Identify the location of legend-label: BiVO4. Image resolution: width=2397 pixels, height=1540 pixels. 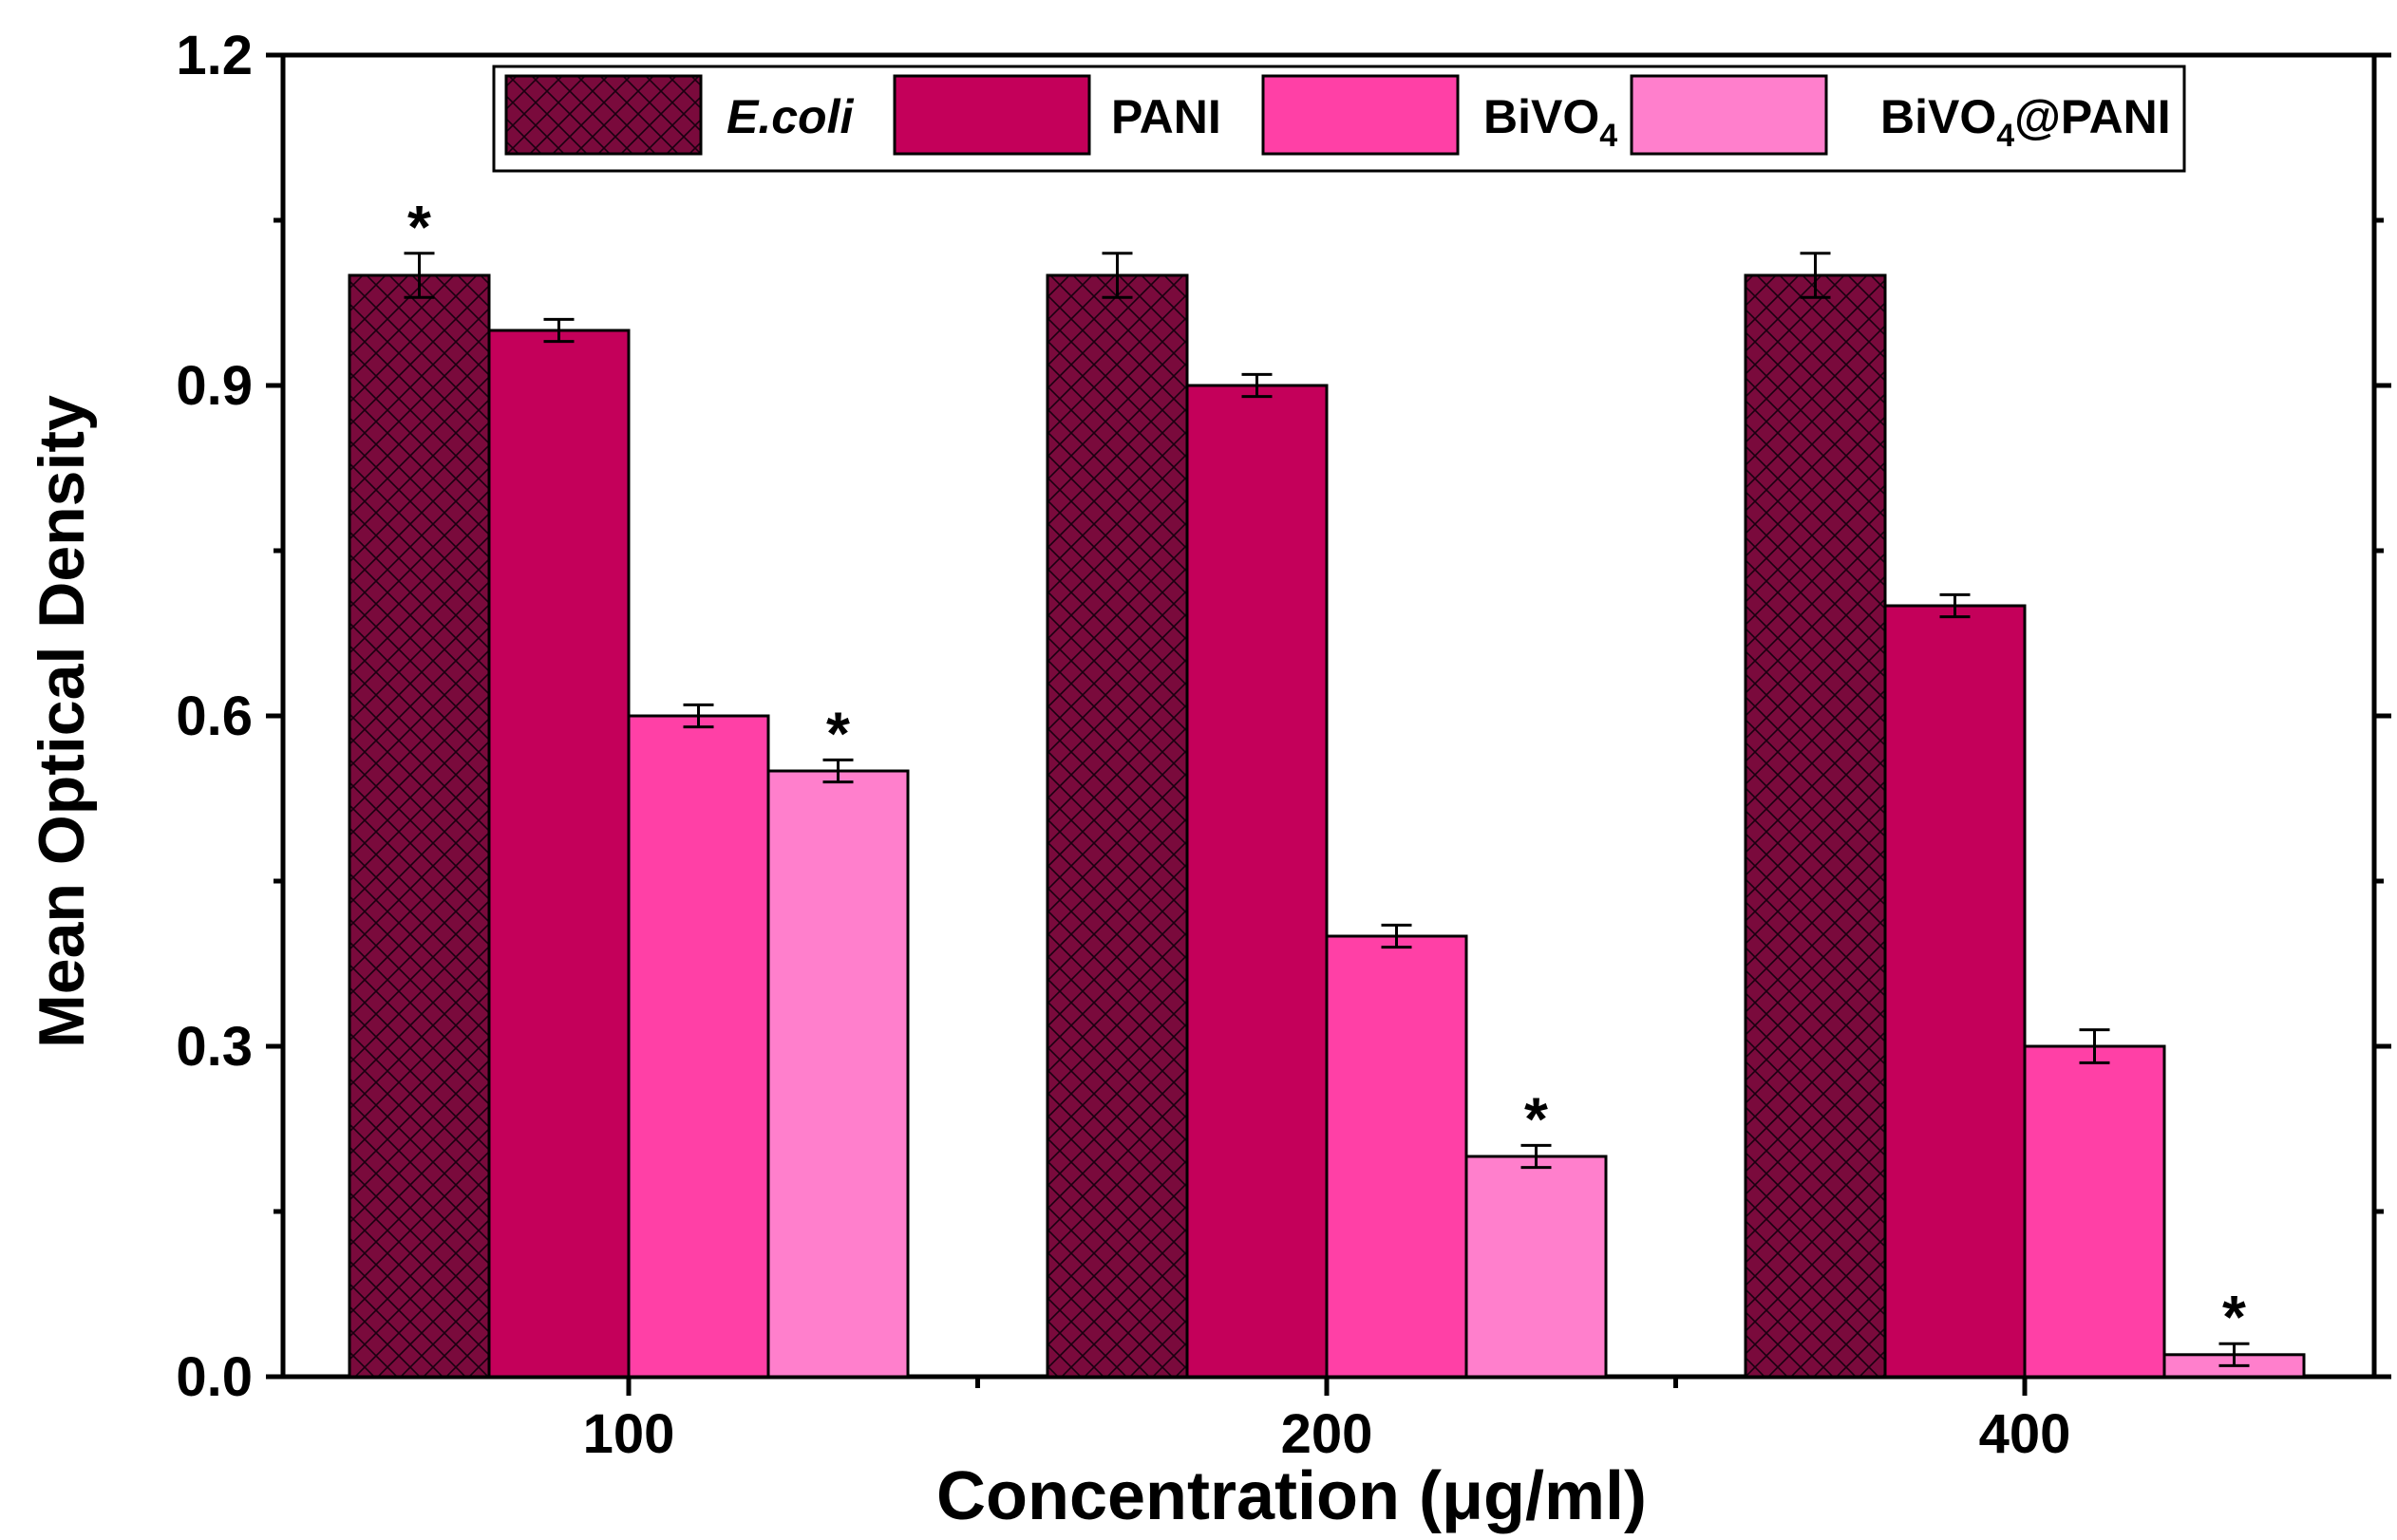
(1550, 122).